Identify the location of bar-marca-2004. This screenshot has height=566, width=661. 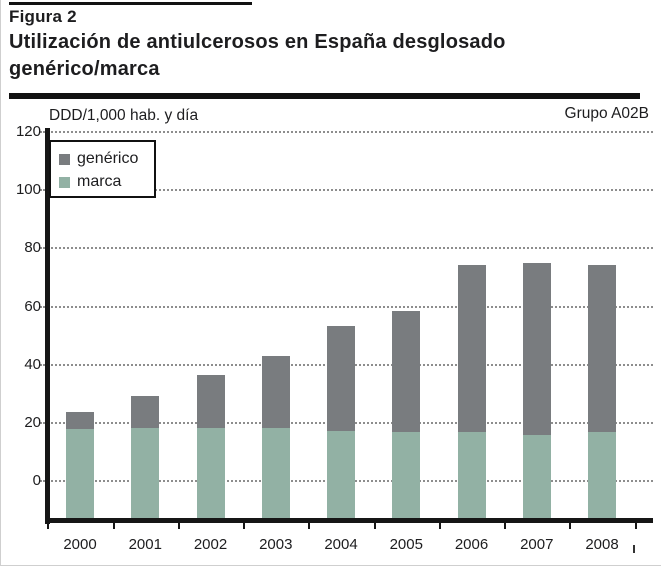
(341, 474).